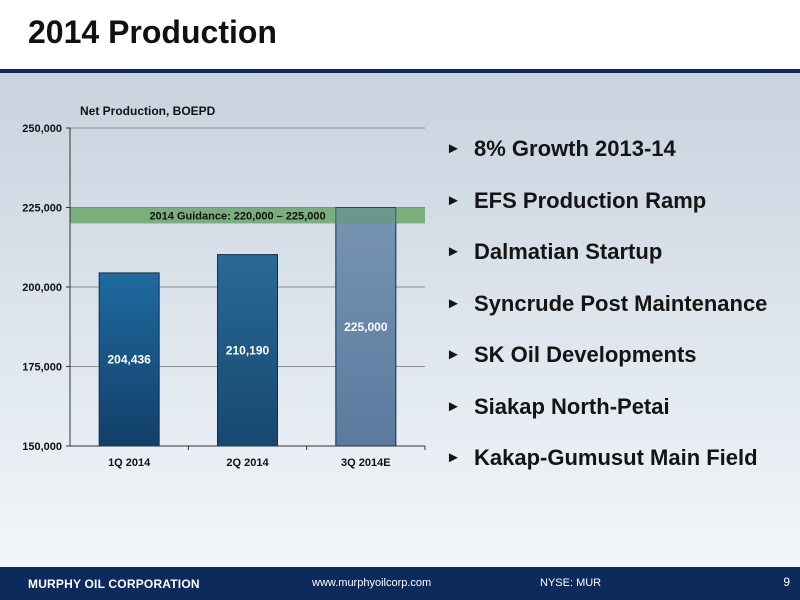  What do you see at coordinates (366, 463) in the screenshot?
I see `x-tick-label: 3Q 2014E` at bounding box center [366, 463].